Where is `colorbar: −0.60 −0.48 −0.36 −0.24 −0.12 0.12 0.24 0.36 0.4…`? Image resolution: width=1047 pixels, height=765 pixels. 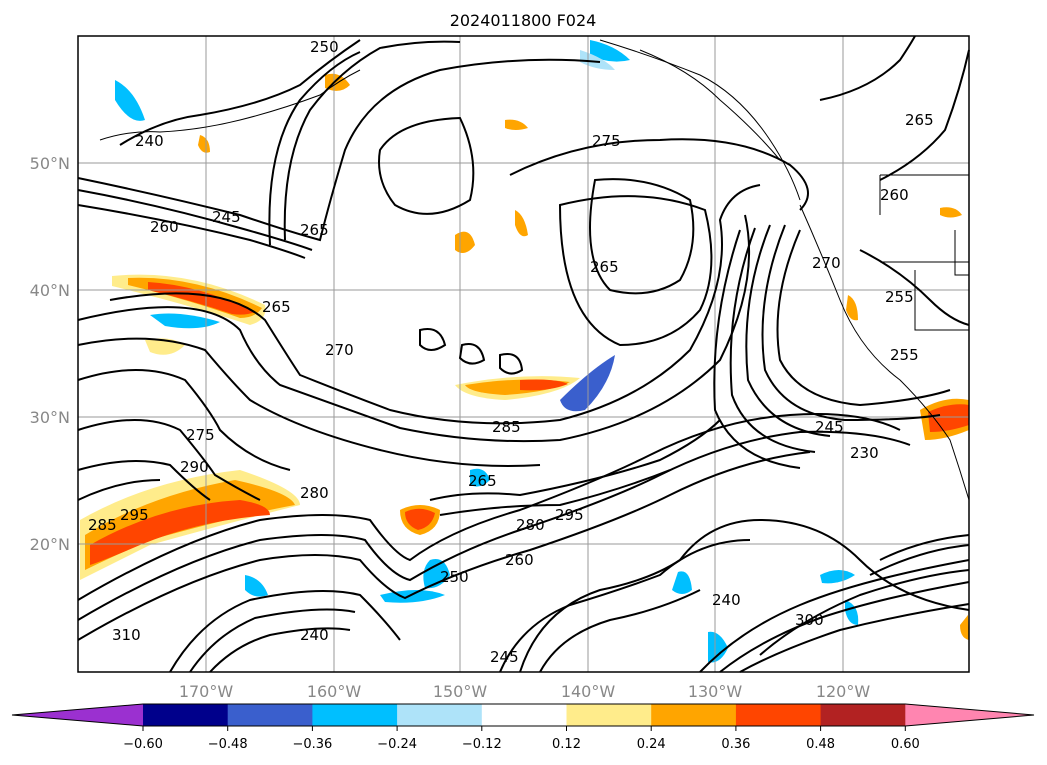
colorbar: −0.60 −0.48 −0.36 −0.24 −0.12 0.12 0.24 0.36 0.4… is located at coordinates (523, 727).